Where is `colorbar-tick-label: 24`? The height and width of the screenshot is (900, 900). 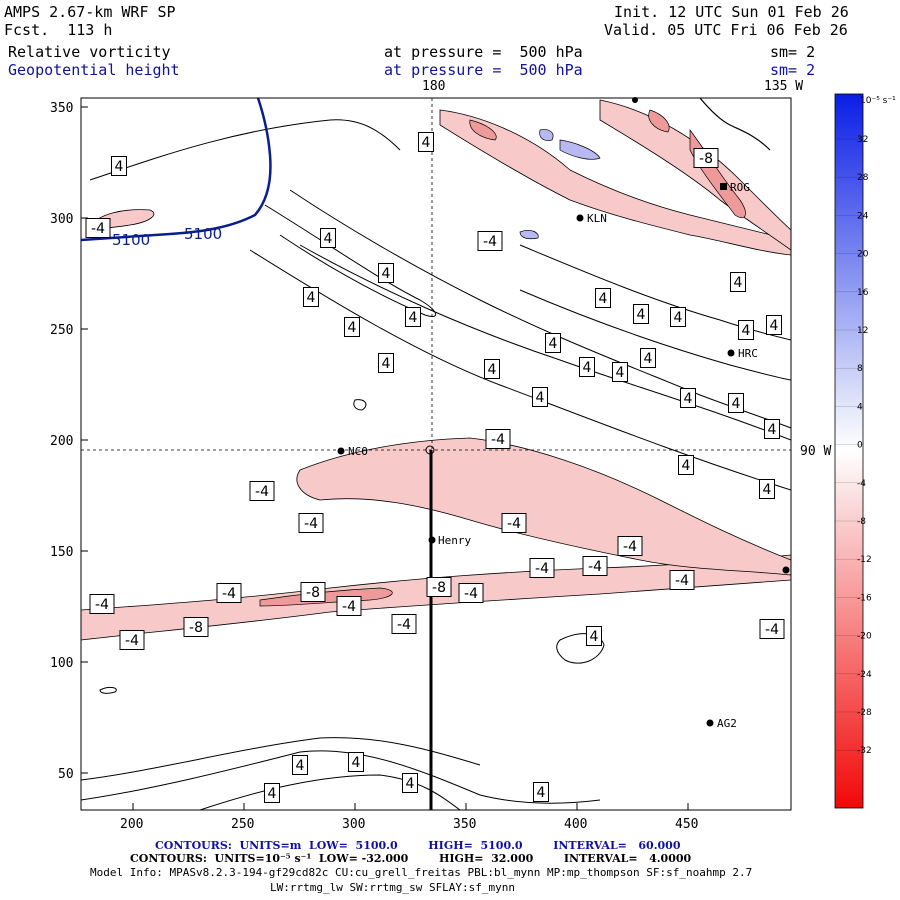
colorbar-tick-label: 24 is located at coordinates (863, 216).